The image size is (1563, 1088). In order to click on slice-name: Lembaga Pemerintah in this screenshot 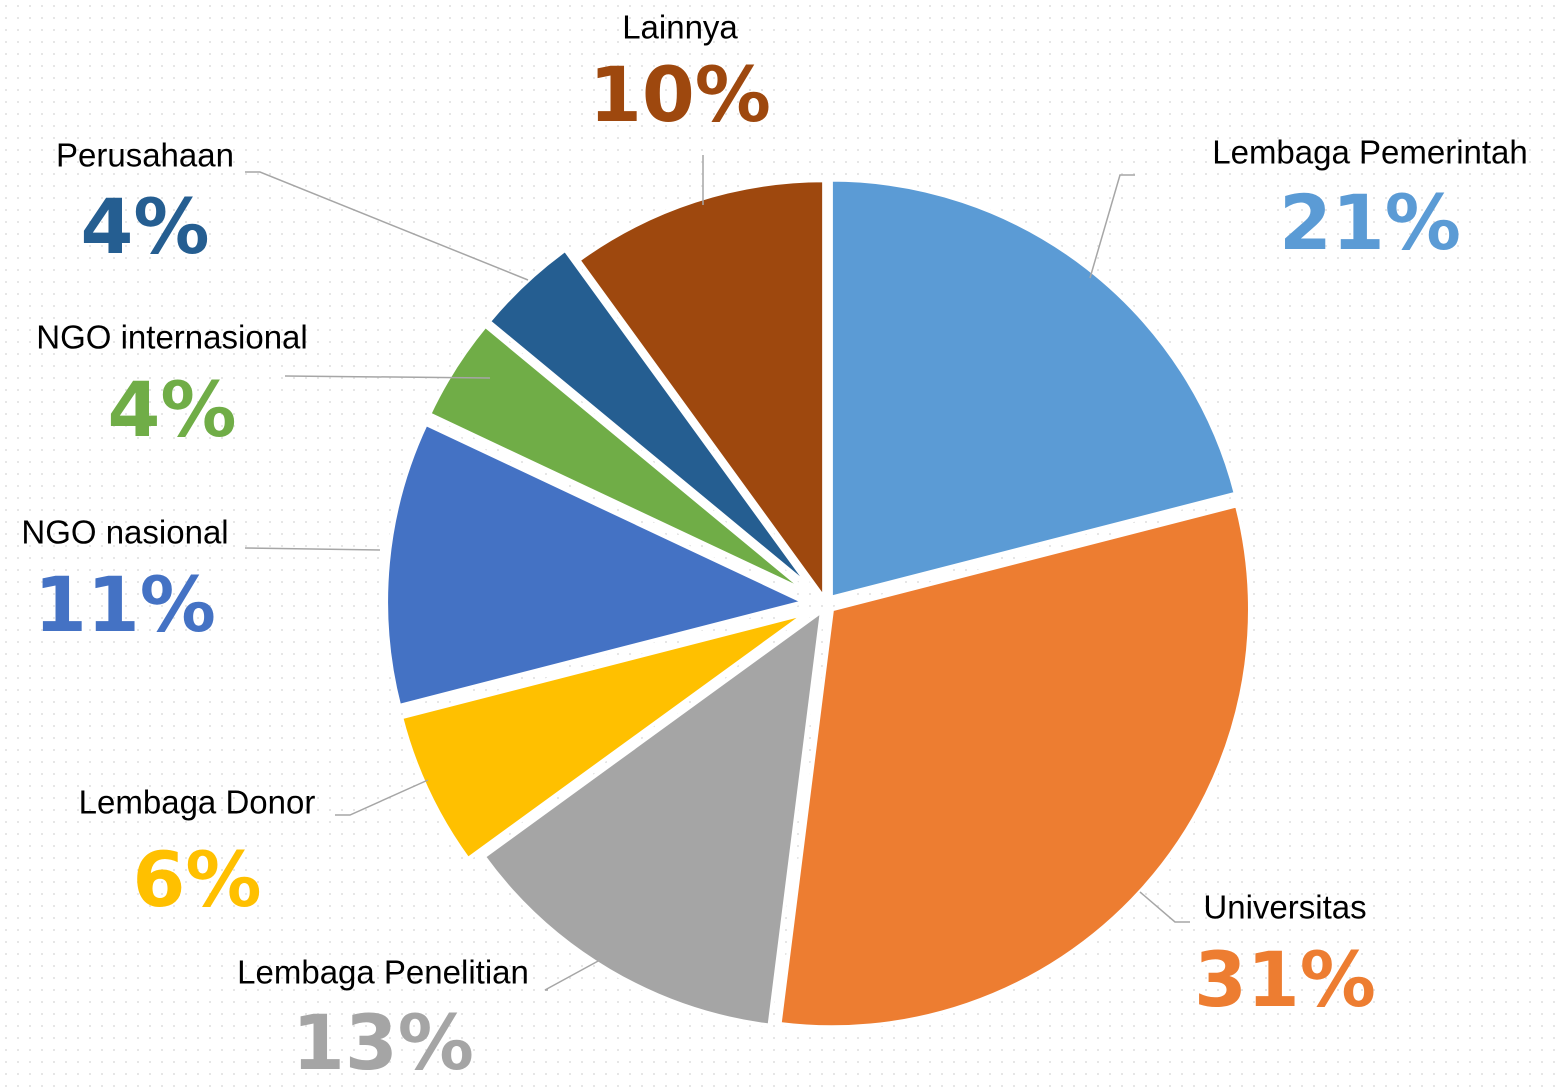, I will do `click(1370, 152)`.